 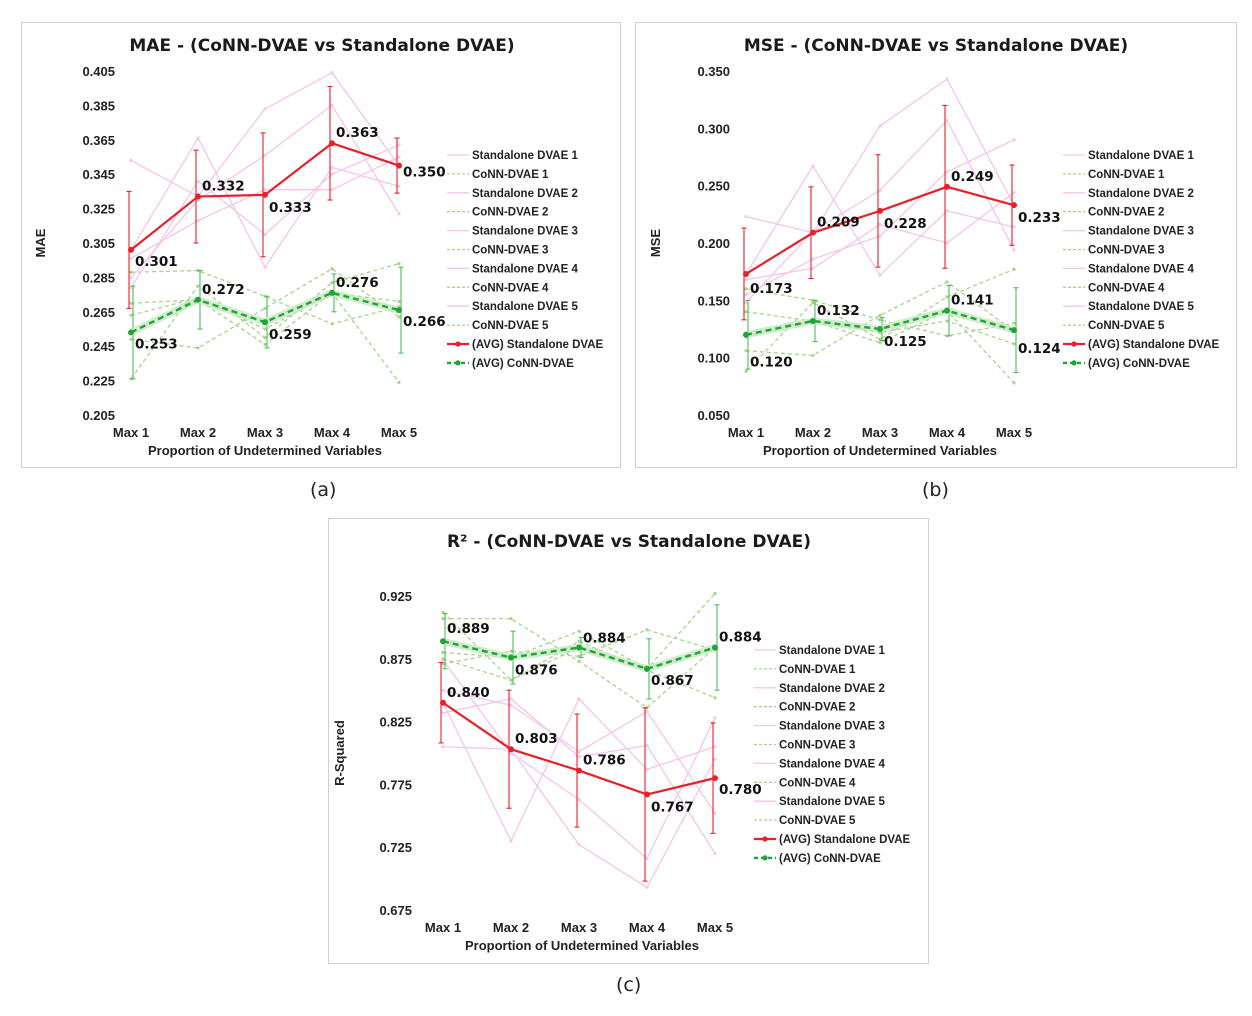 I want to click on data-label-conn: 0.120, so click(x=771, y=363).